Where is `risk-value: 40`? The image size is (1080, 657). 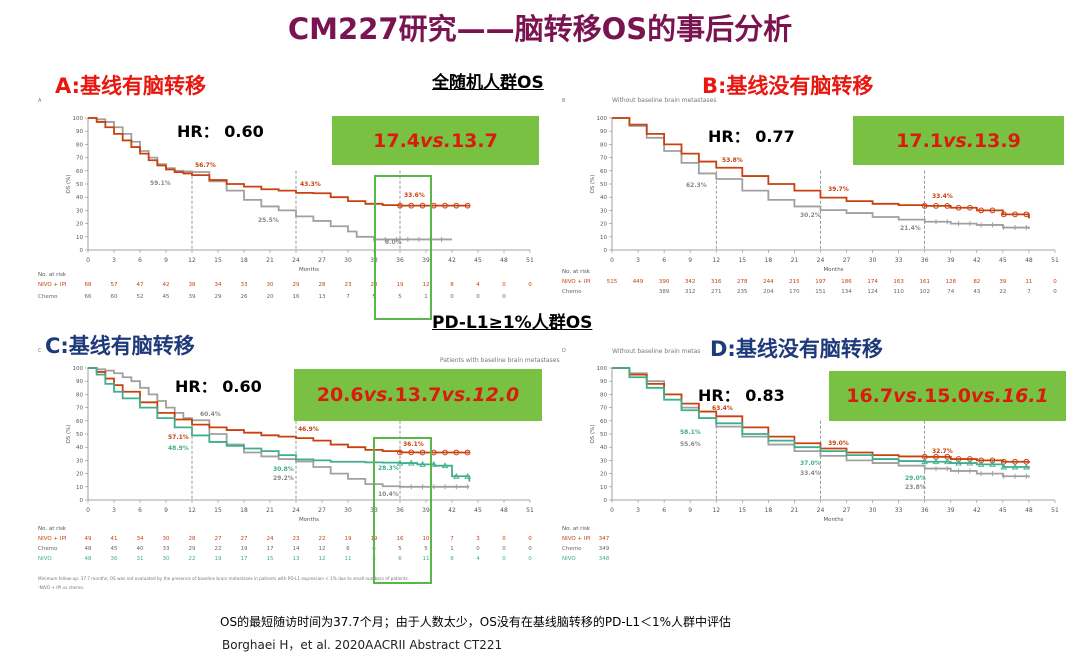
risk-value: 40 is located at coordinates (140, 549).